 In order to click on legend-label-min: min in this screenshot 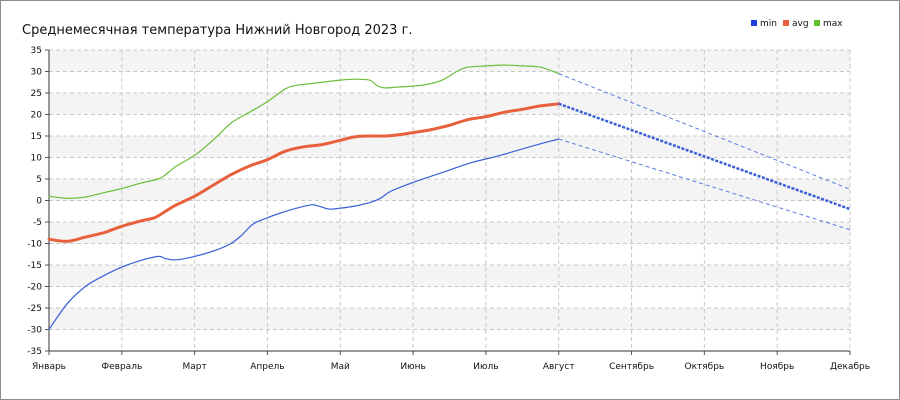, I will do `click(768, 24)`.